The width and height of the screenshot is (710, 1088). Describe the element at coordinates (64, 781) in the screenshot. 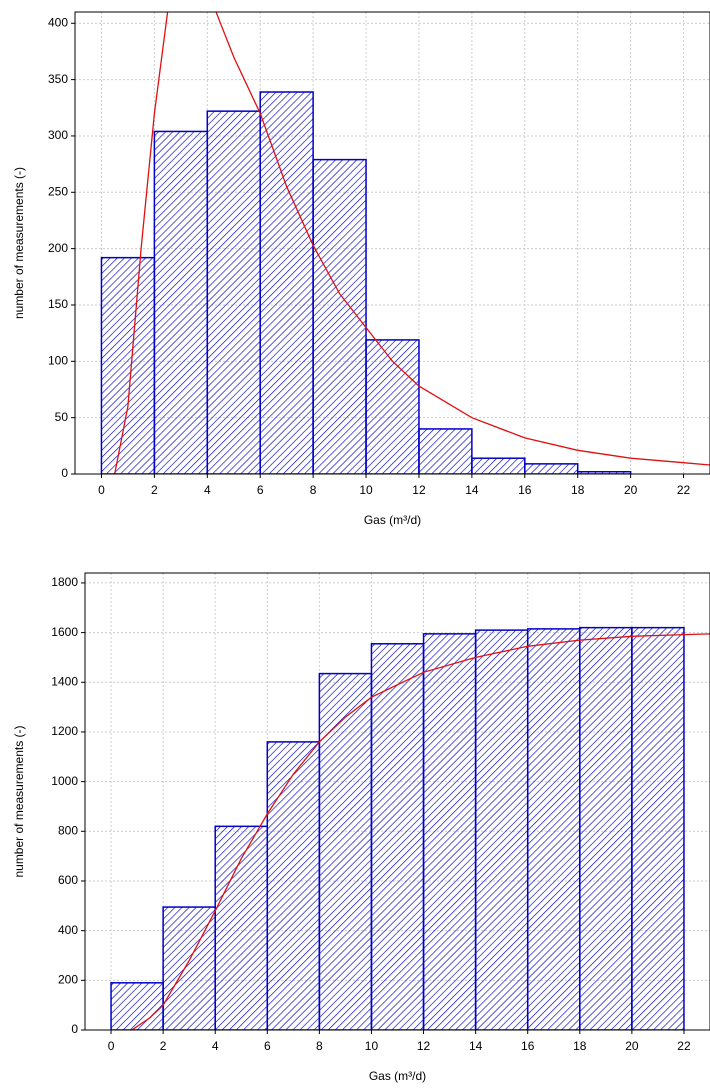

I see `y-tick-label: 1000` at that location.